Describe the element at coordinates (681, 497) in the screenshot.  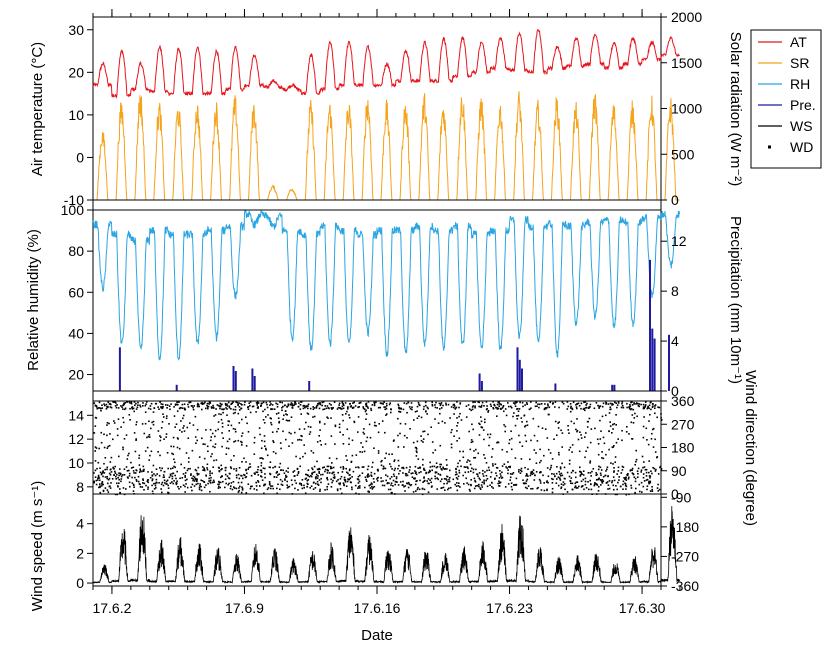
I see `y-tick-label-right: -90` at that location.